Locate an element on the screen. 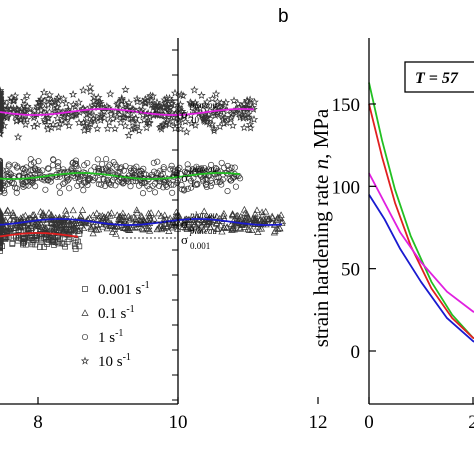  subscript: 0.001 is located at coordinates (200, 246).